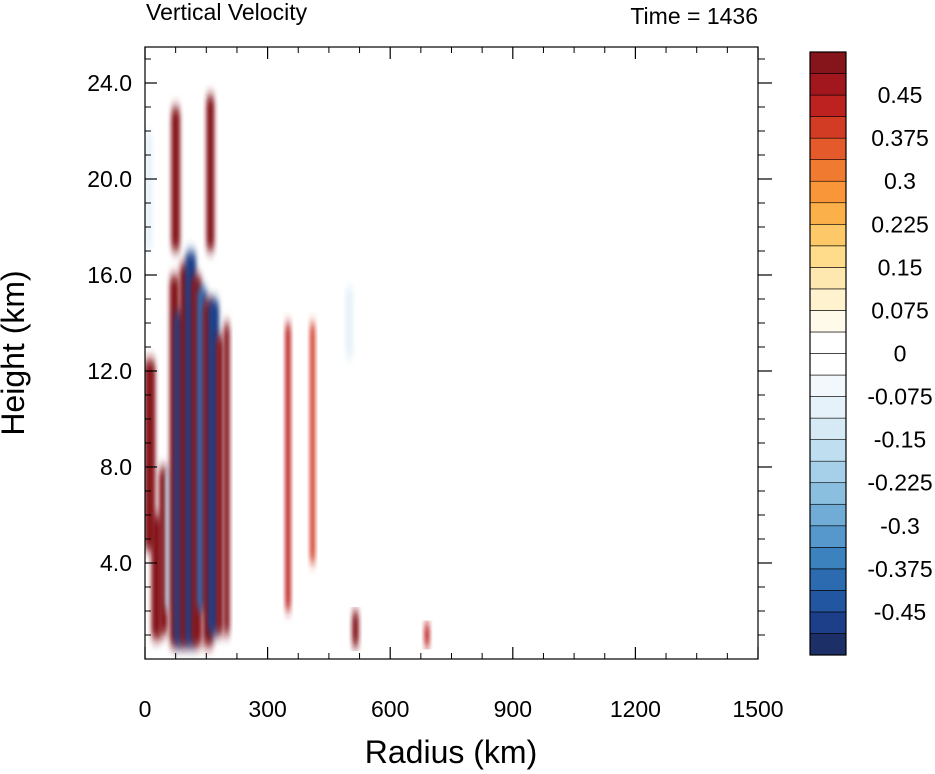 The image size is (935, 774). I want to click on y-tick-label: 24.0, so click(109, 83).